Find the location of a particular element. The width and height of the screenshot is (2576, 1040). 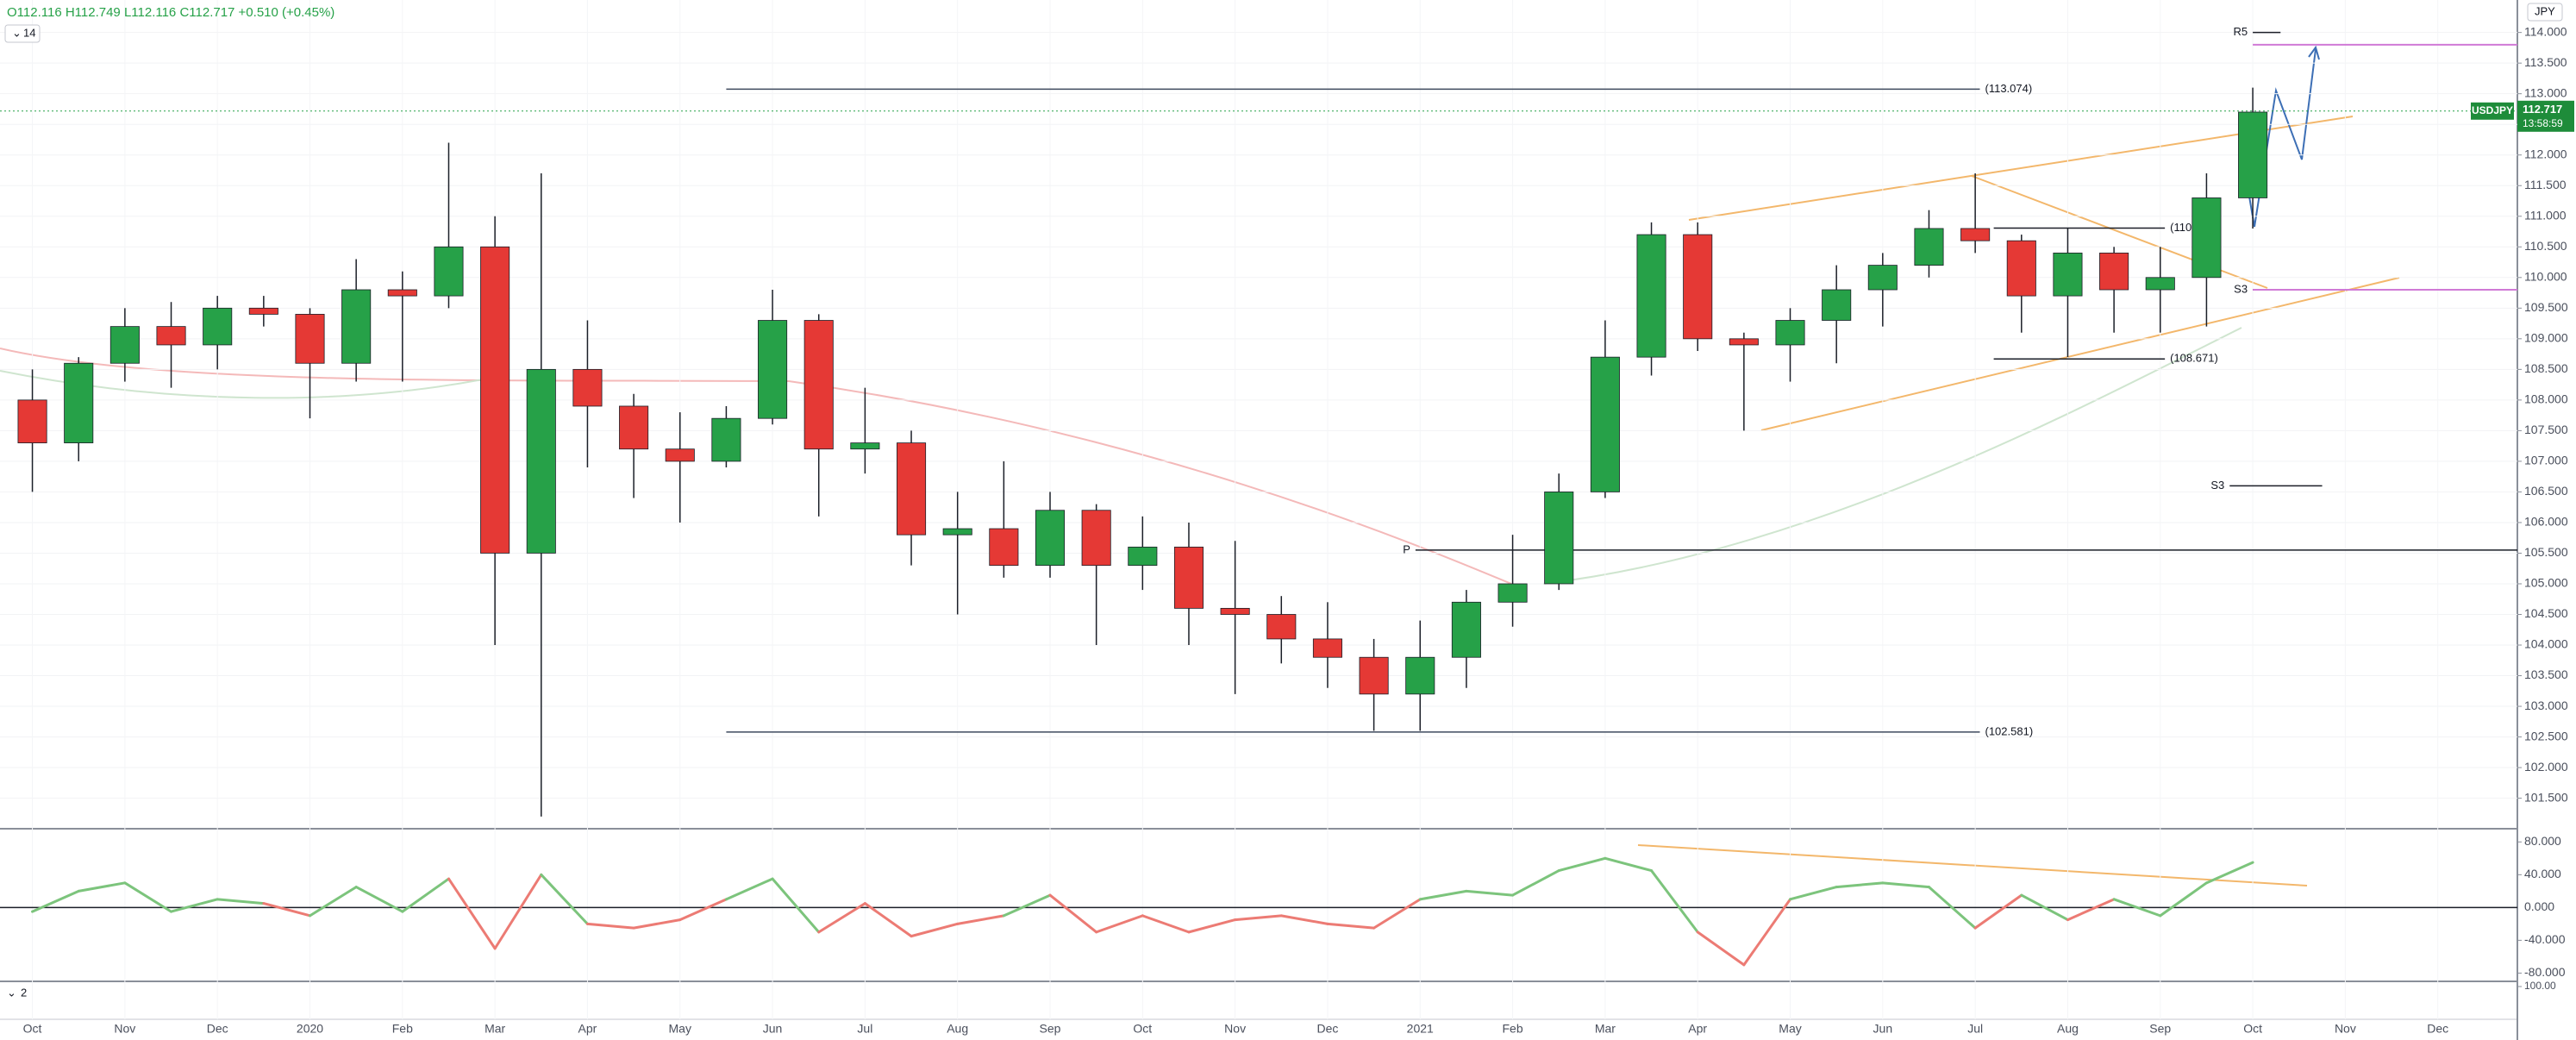

x-tick-label: Jul is located at coordinates (865, 1029).